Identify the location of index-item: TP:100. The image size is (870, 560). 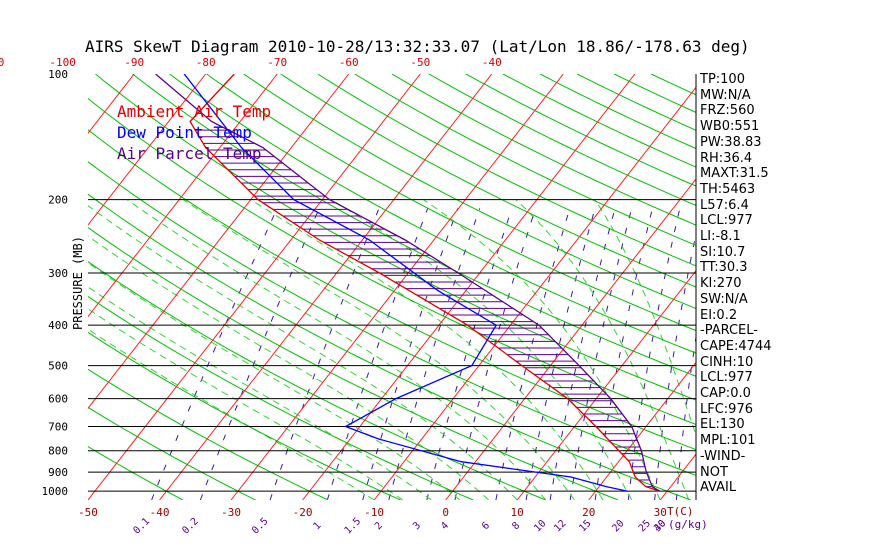
(722, 79).